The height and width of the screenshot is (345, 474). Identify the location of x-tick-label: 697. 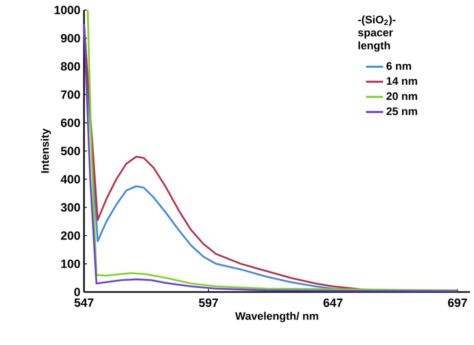
(457, 302).